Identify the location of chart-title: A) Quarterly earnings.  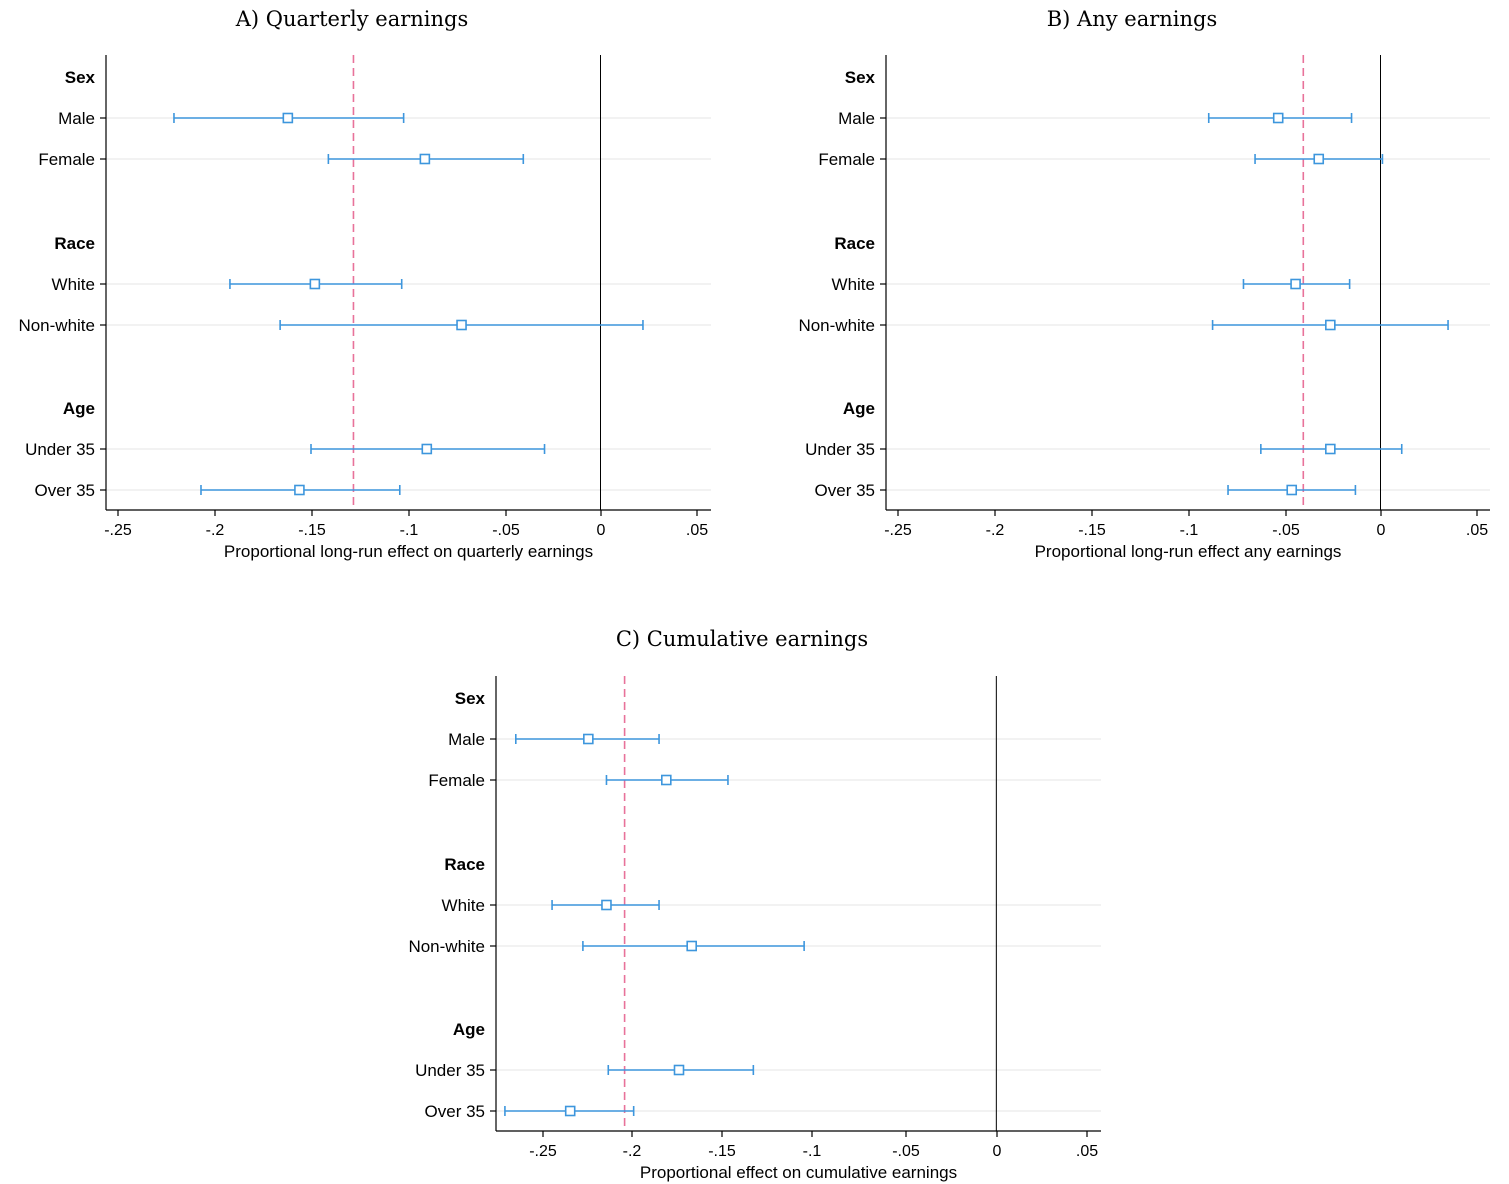
(351, 19).